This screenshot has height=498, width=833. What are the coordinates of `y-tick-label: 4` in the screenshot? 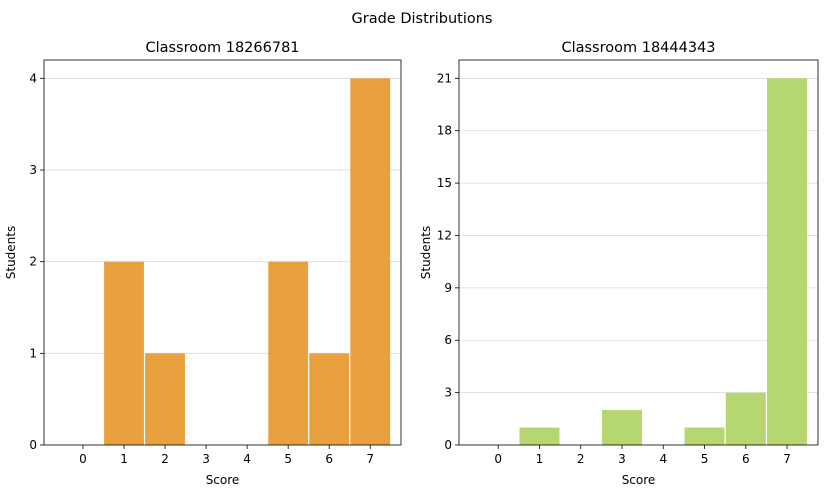 It's located at (33, 78).